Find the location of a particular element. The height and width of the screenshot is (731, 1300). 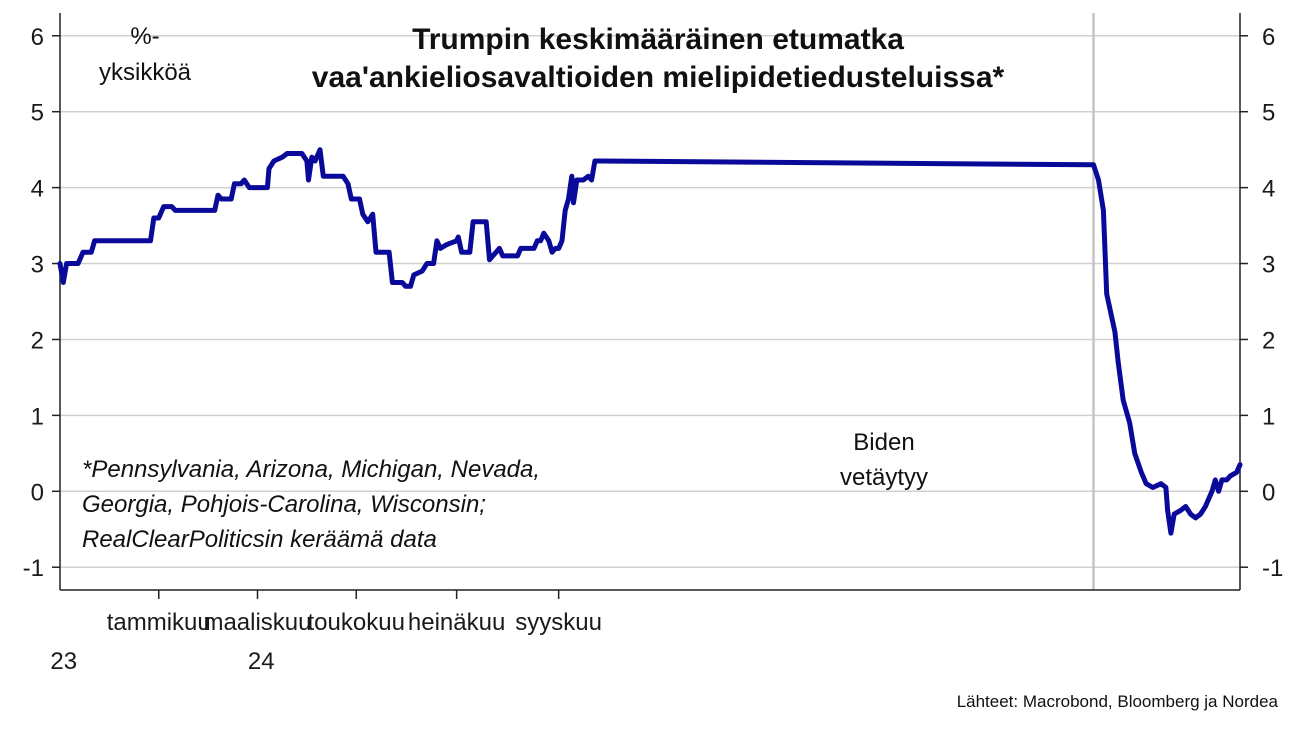

y-tick-label-right: 6 is located at coordinates (1268, 37).